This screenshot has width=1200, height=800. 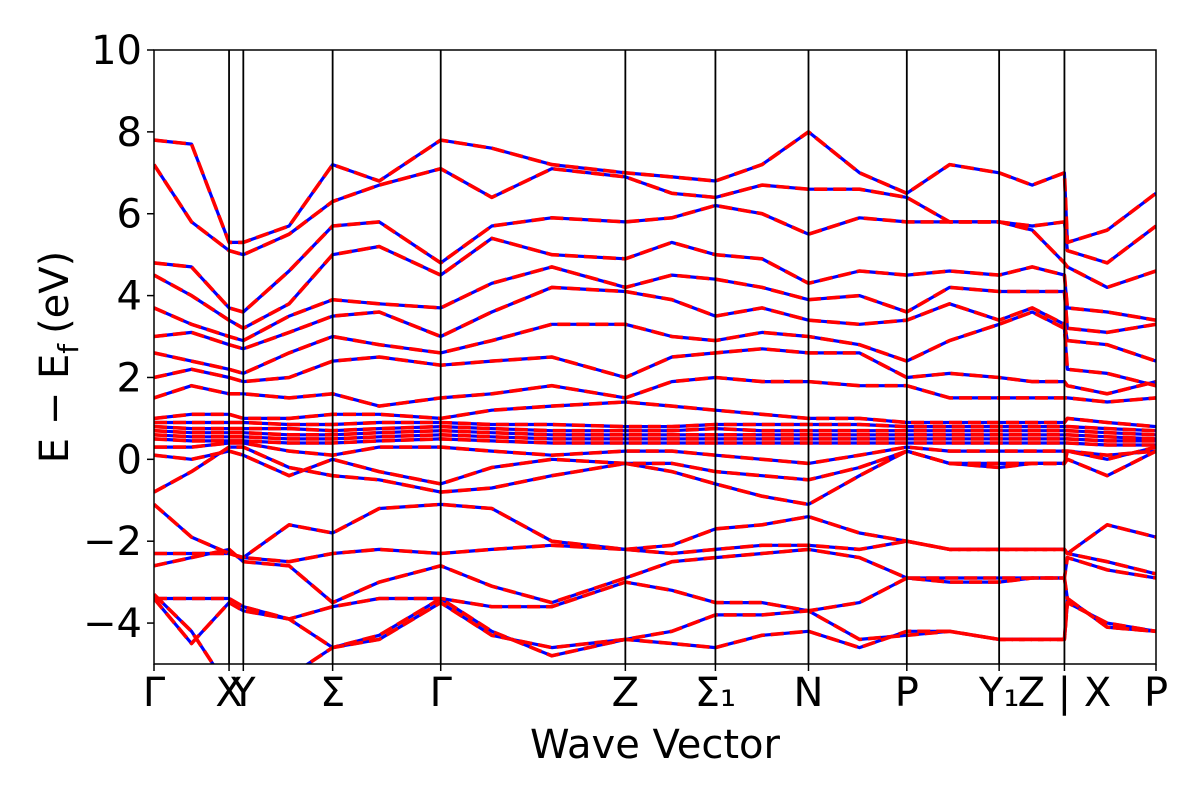 I want to click on x-tick-label-9: Y₁, so click(x=998, y=693).